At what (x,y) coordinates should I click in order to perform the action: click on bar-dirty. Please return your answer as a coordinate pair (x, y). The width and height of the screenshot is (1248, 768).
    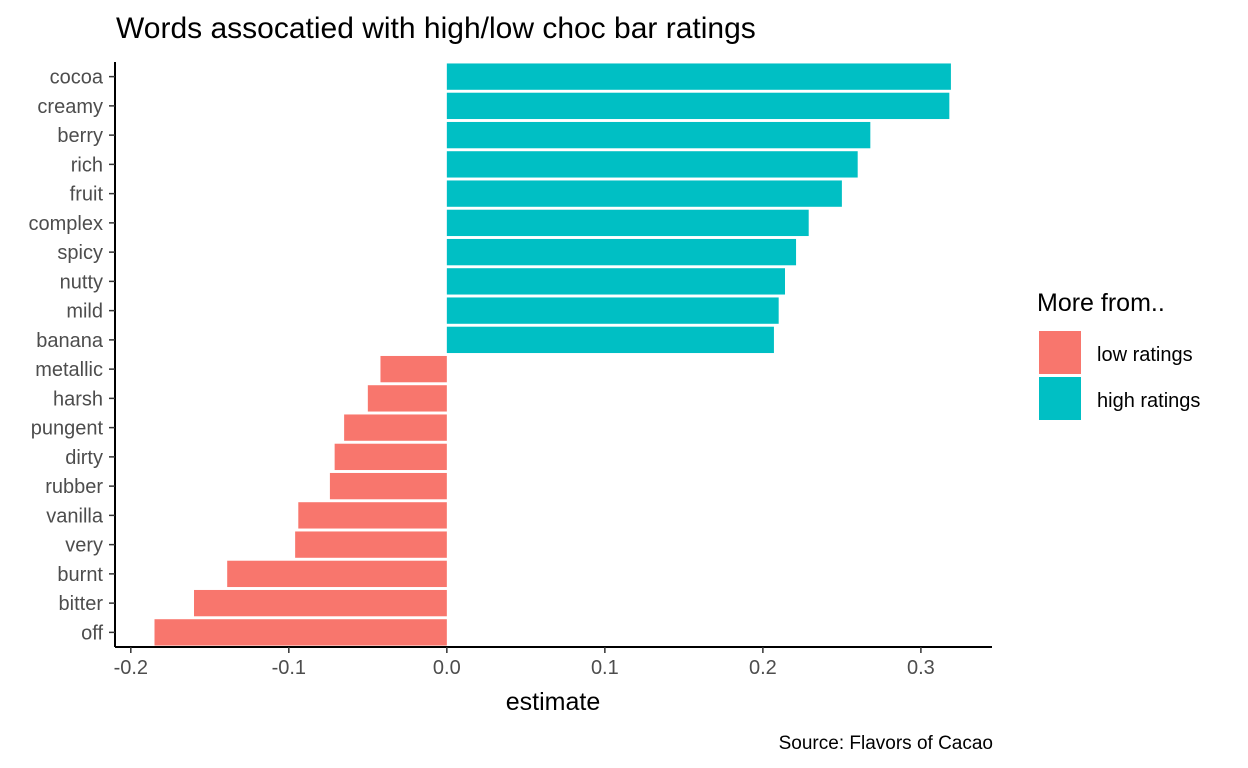
    Looking at the image, I should click on (390, 457).